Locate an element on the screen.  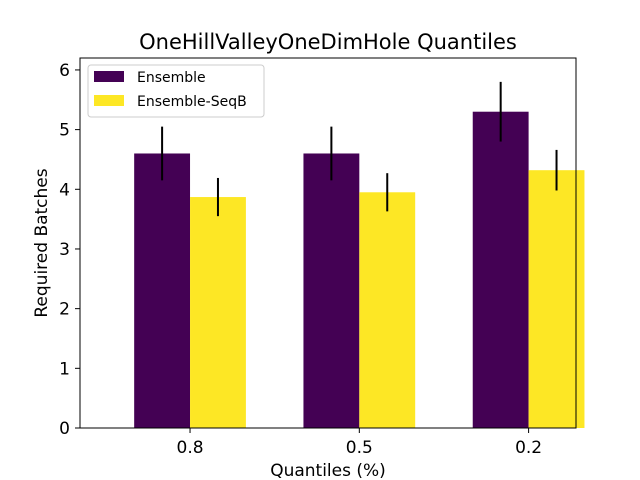
legend-swatch-ensemble is located at coordinates (109, 76).